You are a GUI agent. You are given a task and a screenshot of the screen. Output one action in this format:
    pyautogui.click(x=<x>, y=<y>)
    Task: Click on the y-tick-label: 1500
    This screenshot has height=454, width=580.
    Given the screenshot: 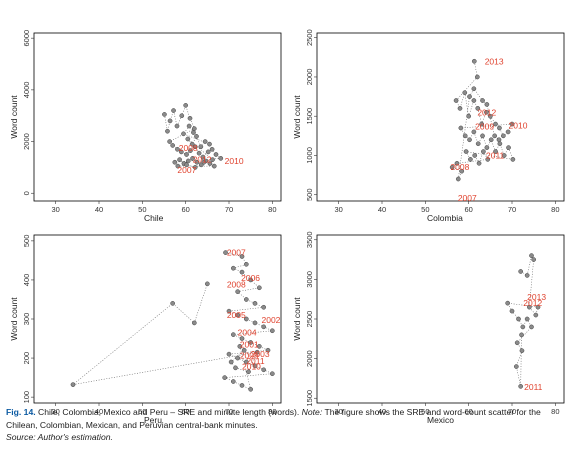 What is the action you would take?
    pyautogui.click(x=309, y=116)
    